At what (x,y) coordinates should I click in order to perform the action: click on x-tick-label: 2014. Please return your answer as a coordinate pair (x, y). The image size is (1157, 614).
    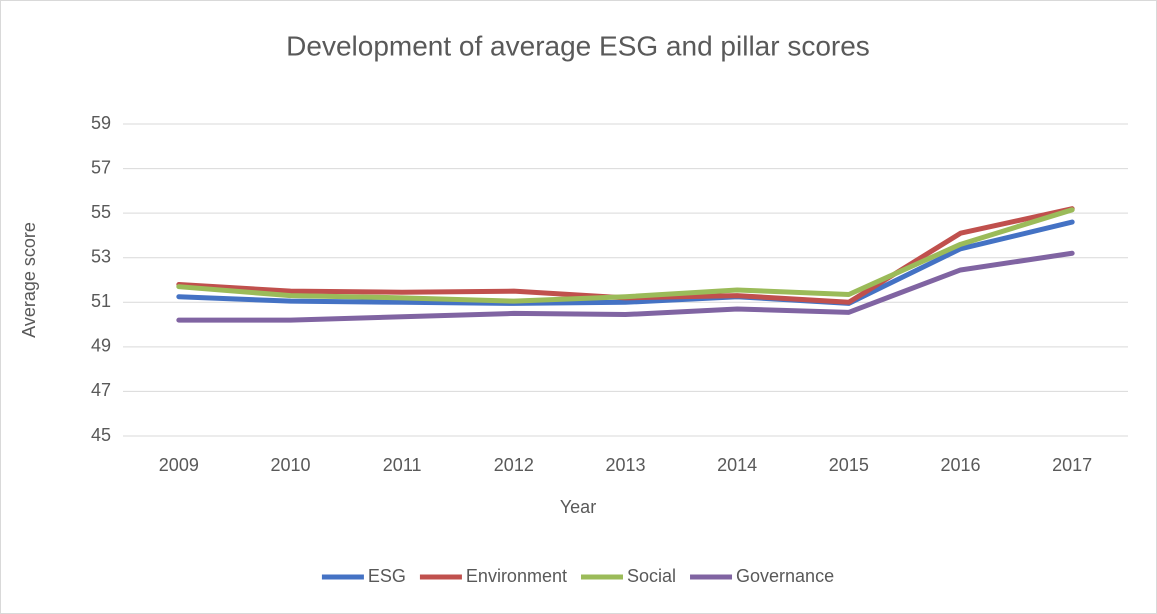
    Looking at the image, I should click on (737, 465).